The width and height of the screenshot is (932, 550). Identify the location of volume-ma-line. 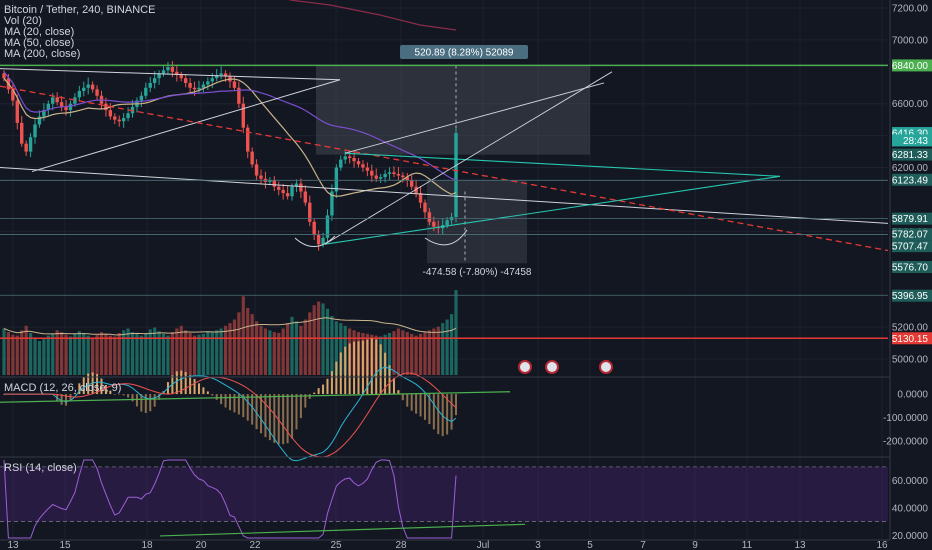
(230, 326).